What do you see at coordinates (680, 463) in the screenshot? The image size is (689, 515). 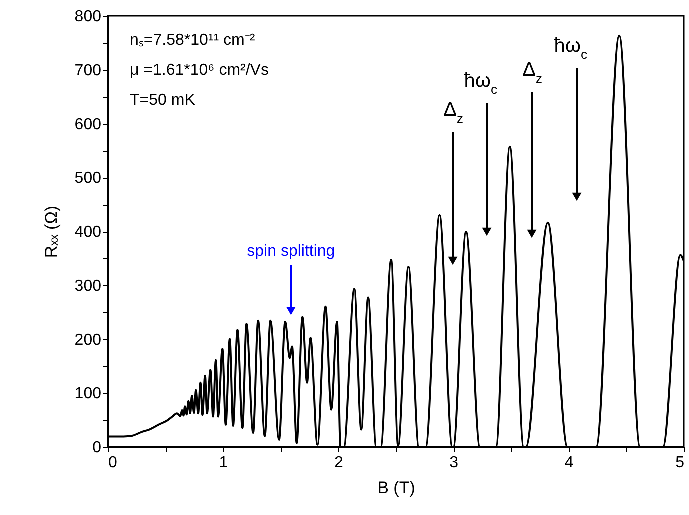 I see `x-tick-label: 5` at bounding box center [680, 463].